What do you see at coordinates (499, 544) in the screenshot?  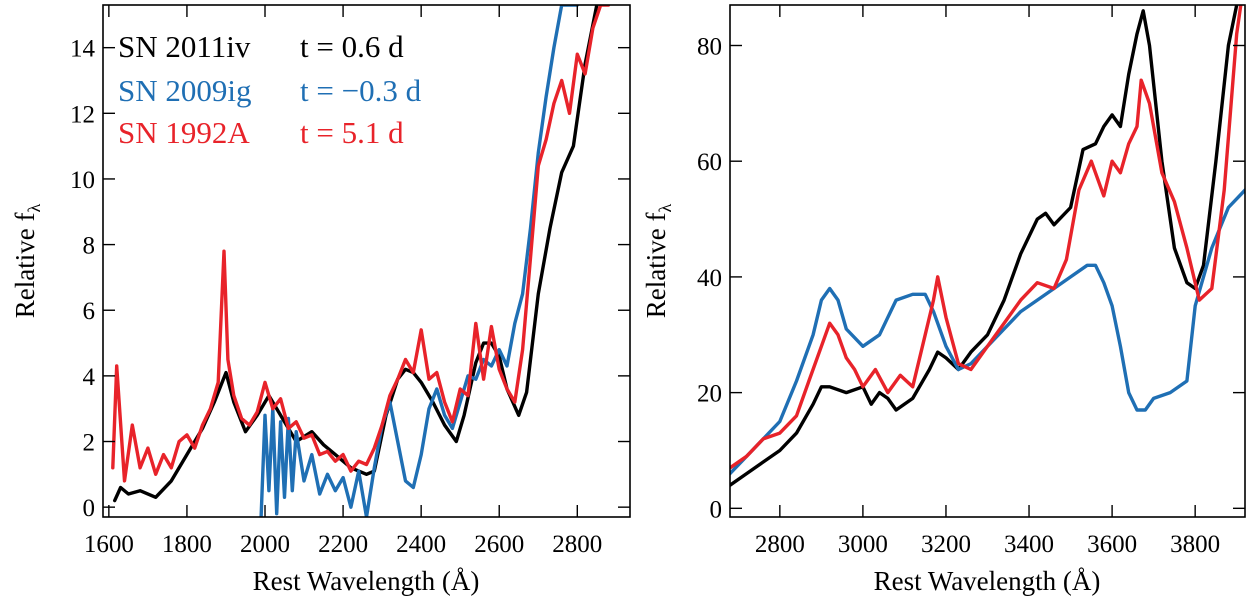 I see `left-x-tick-label-2600: 2600` at bounding box center [499, 544].